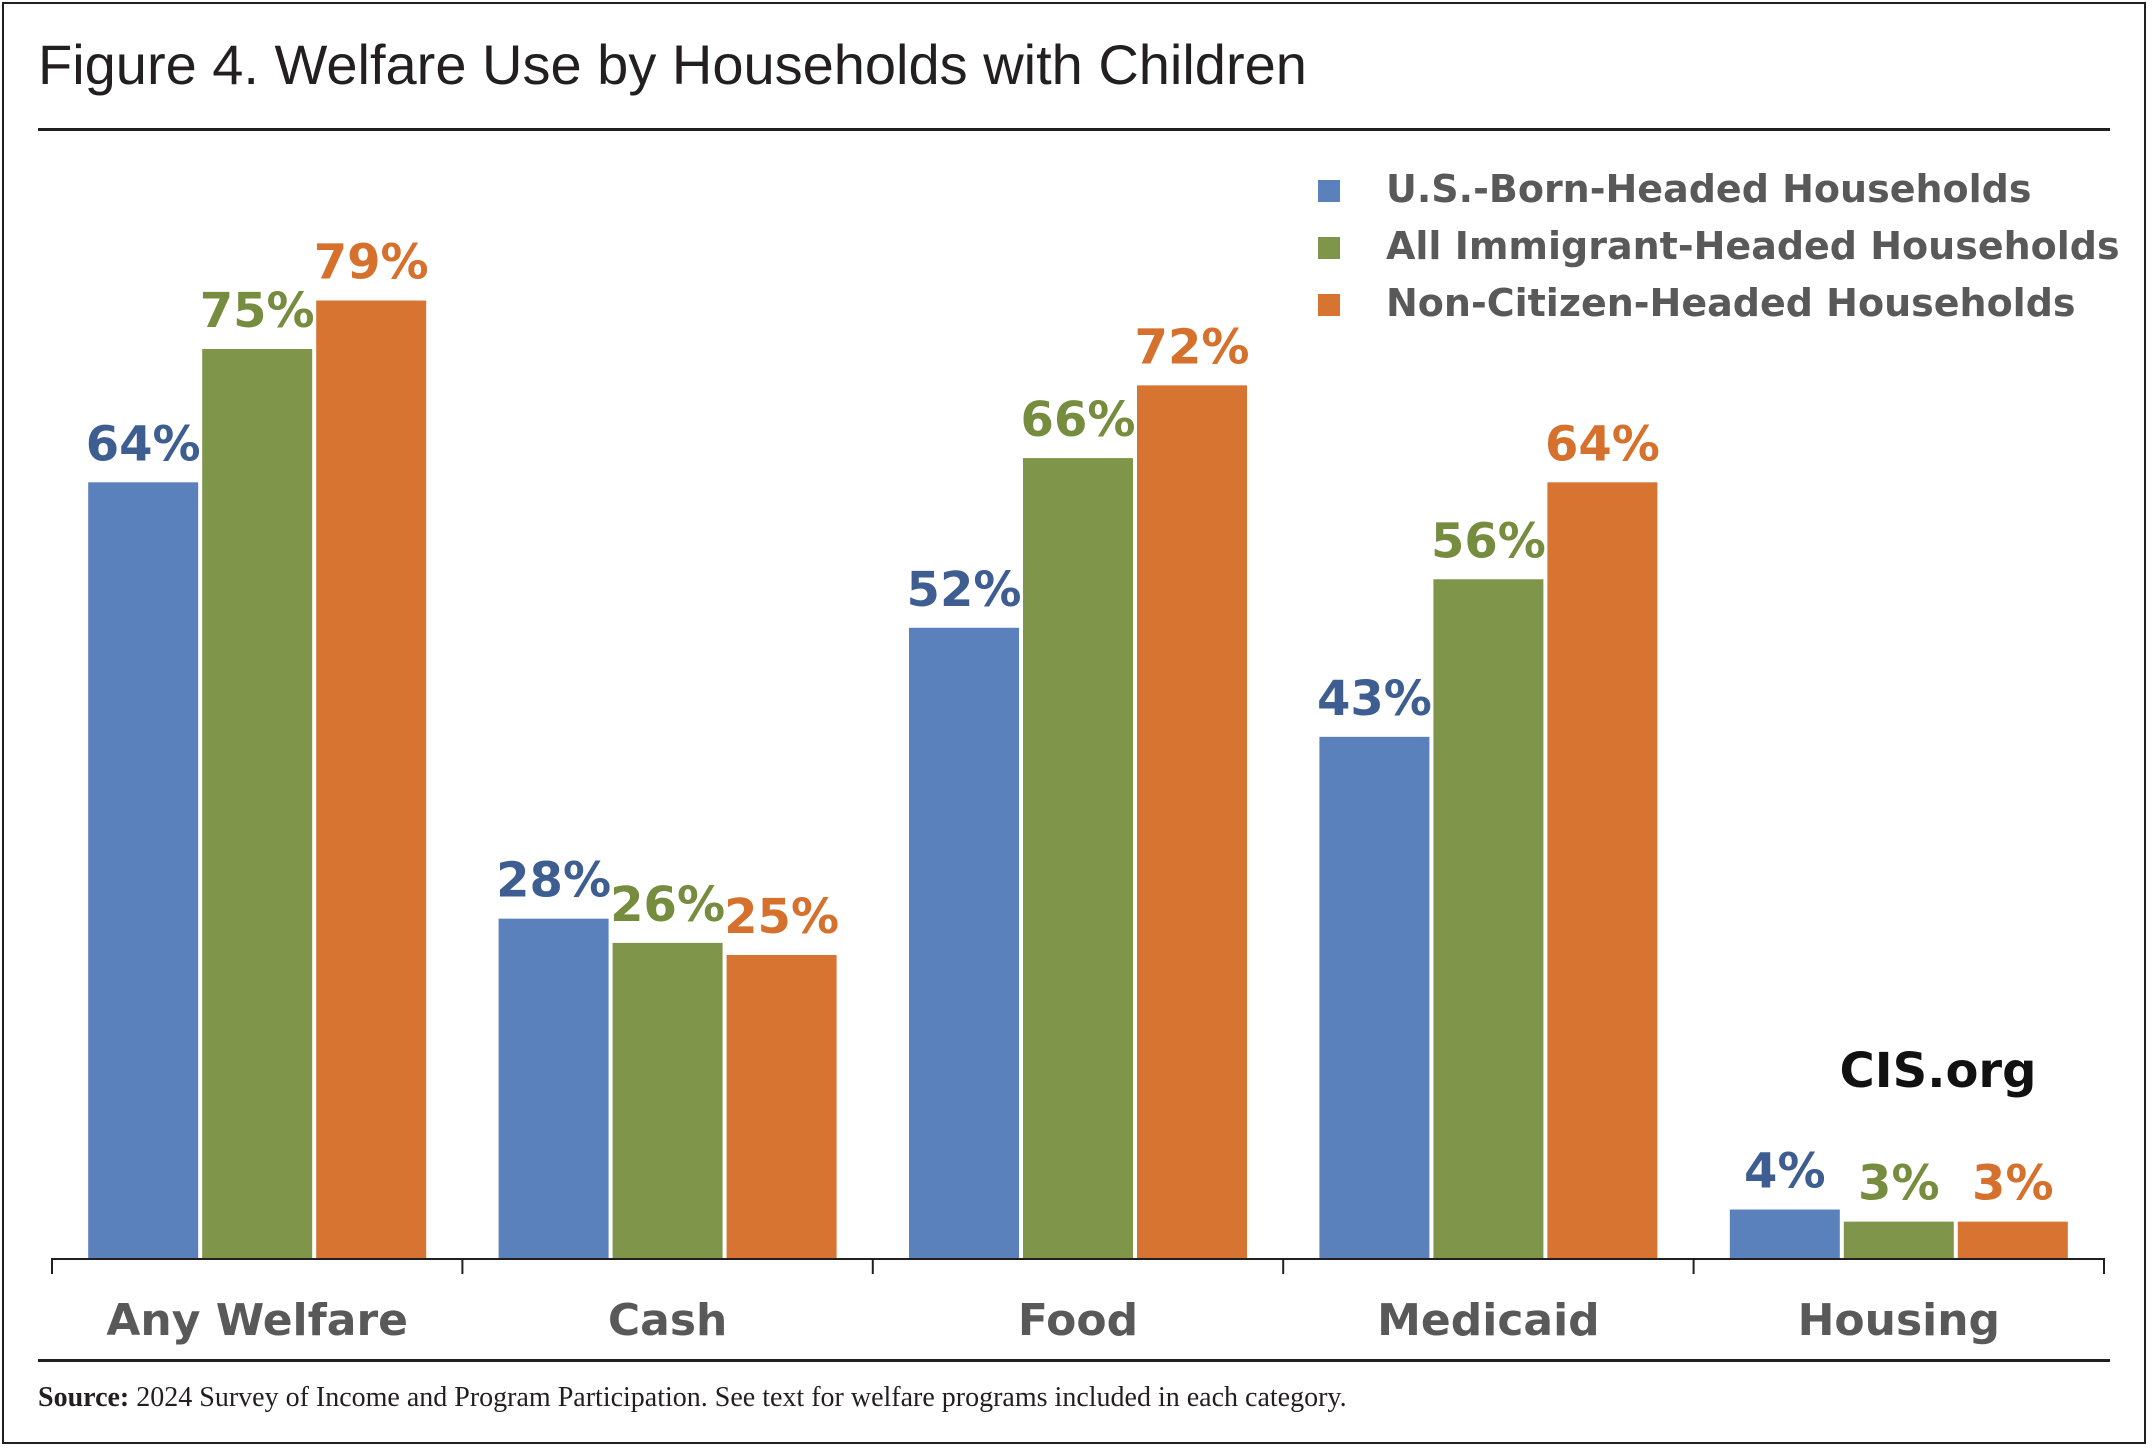 The width and height of the screenshot is (2152, 1450). I want to click on value-label-housing-all-immigrant-headed-households: 3%, so click(1899, 1184).